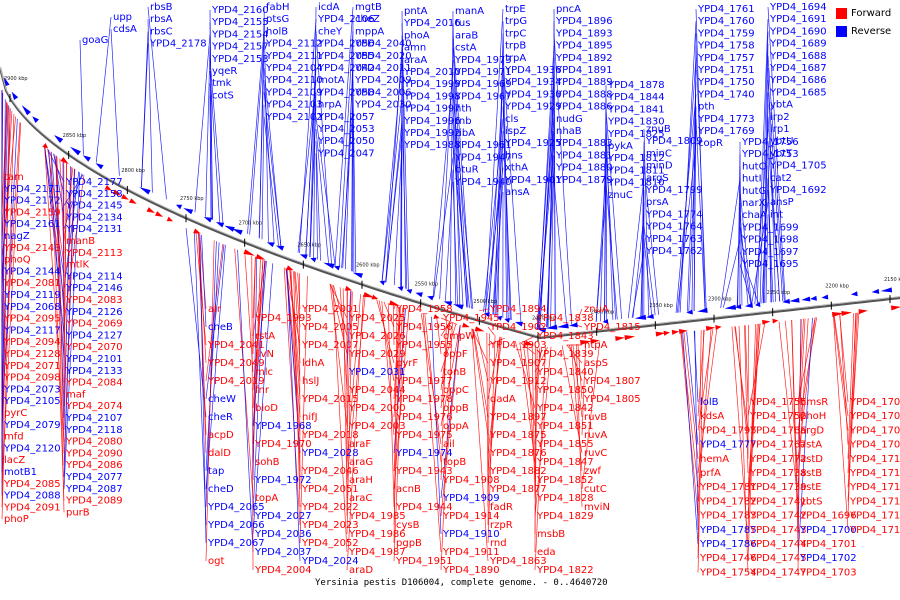 The height and width of the screenshot is (600, 900). What do you see at coordinates (383, 92) in the screenshot?
I see `gene-label: YPD4_2006` at bounding box center [383, 92].